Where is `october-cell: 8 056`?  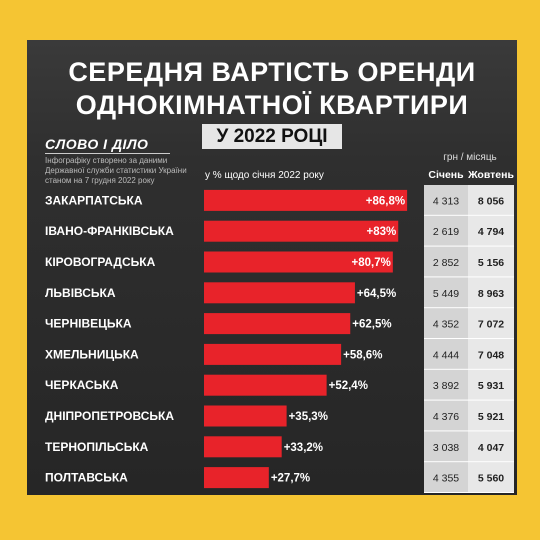
october-cell: 8 056 is located at coordinates (491, 201).